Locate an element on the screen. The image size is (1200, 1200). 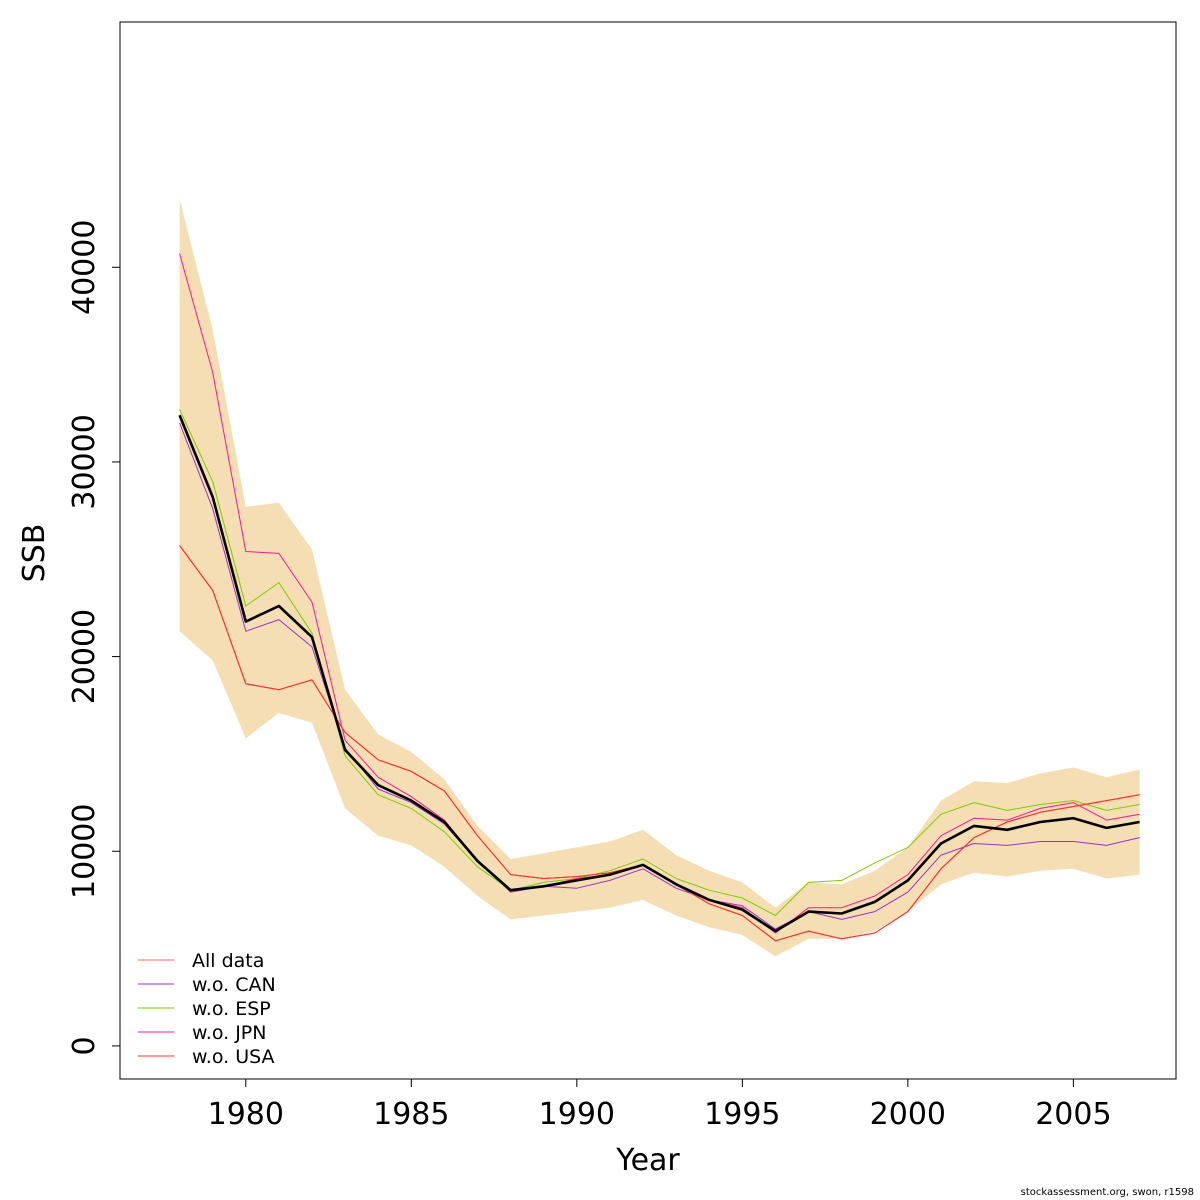
y-tick-label: 0 is located at coordinates (84, 1045).